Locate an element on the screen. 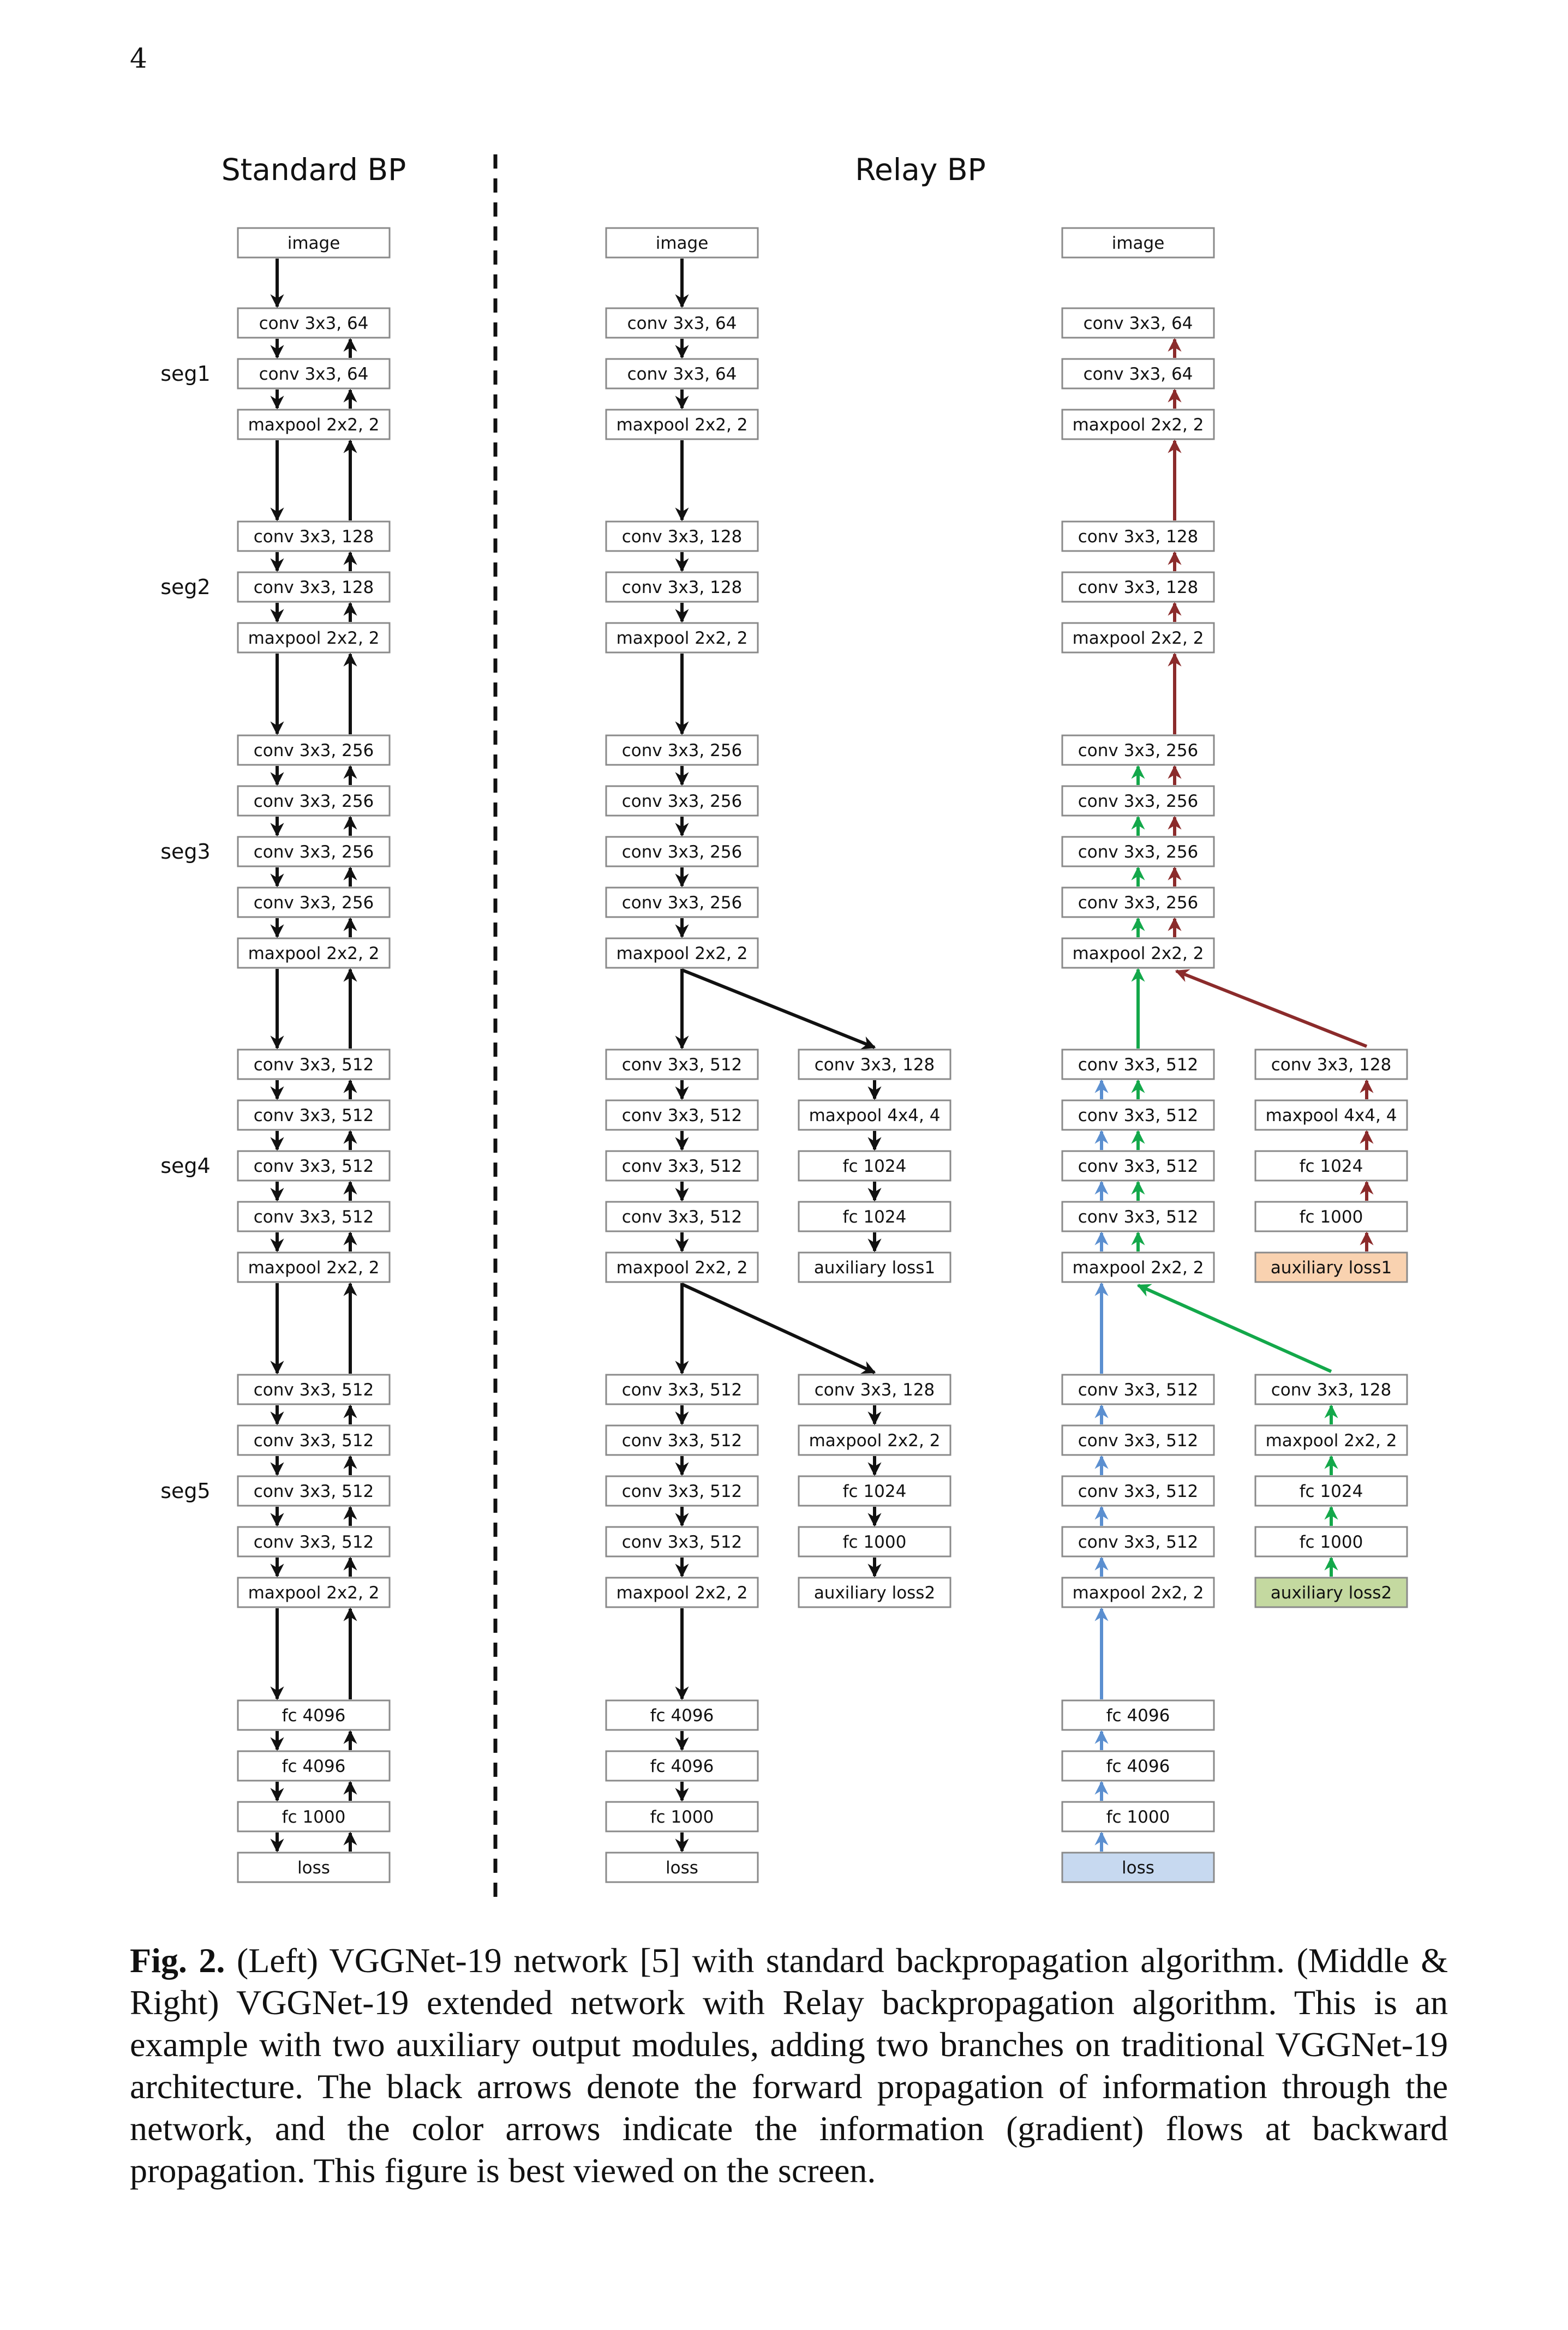 This screenshot has width=1568, height=2330. relay-forward-layer-16-box is located at coordinates (682, 1267).